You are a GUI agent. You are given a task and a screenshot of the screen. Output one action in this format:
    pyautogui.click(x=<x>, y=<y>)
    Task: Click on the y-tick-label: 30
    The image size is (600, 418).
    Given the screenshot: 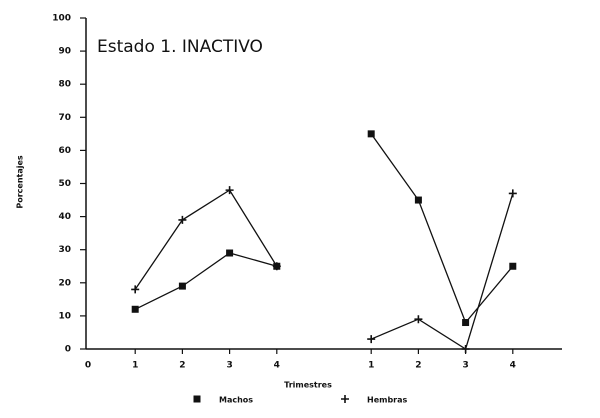 What is the action you would take?
    pyautogui.click(x=64, y=250)
    